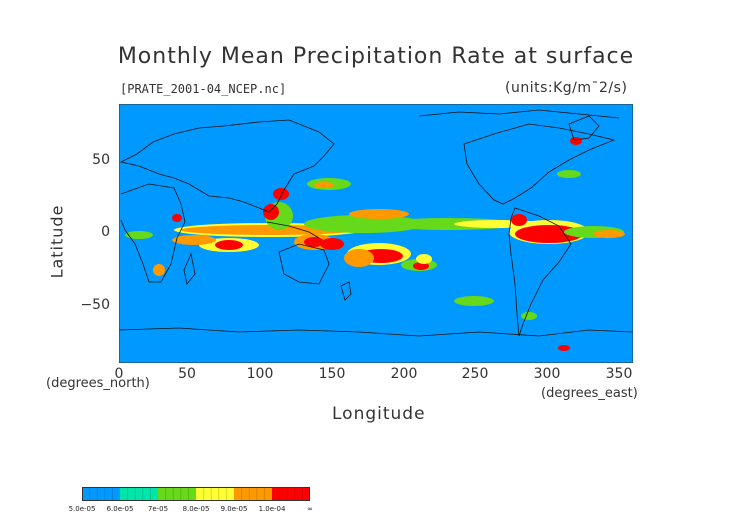 This screenshot has height=532, width=752. I want to click on x-tick-label: 150, so click(332, 374).